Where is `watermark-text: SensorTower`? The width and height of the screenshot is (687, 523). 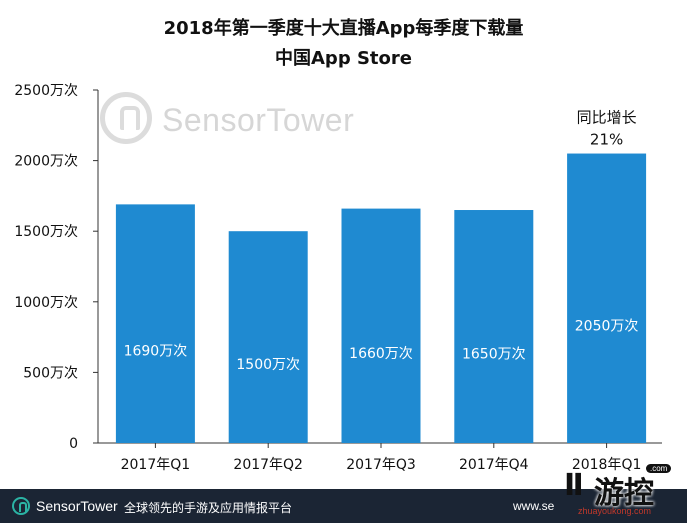
watermark-text: SensorTower is located at coordinates (258, 120).